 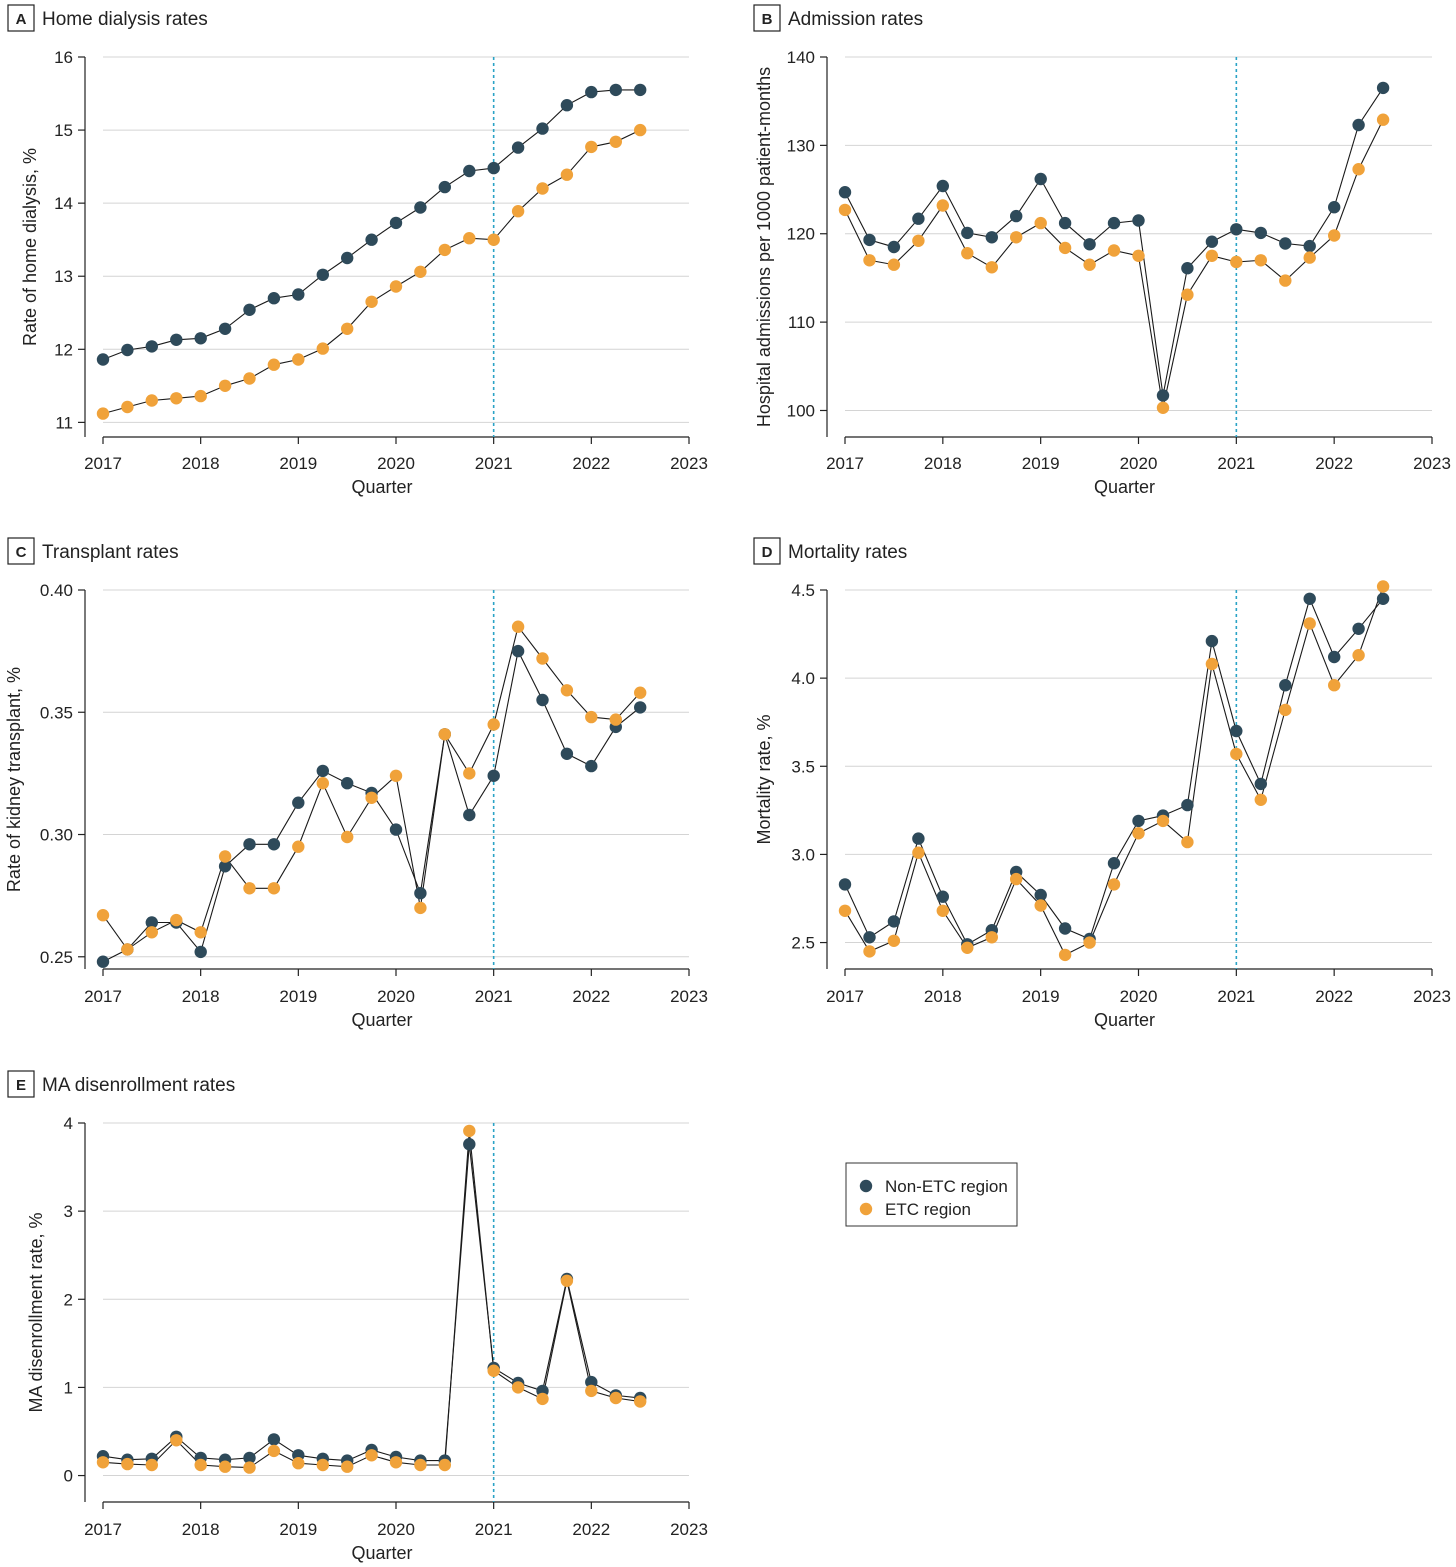 I want to click on panel-letter: E, so click(x=21, y=1085).